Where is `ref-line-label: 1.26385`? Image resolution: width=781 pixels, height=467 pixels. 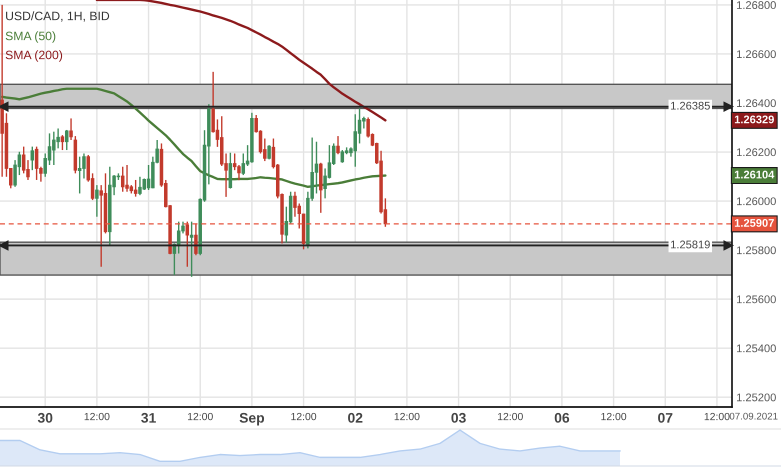
ref-line-label: 1.26385 is located at coordinates (690, 106).